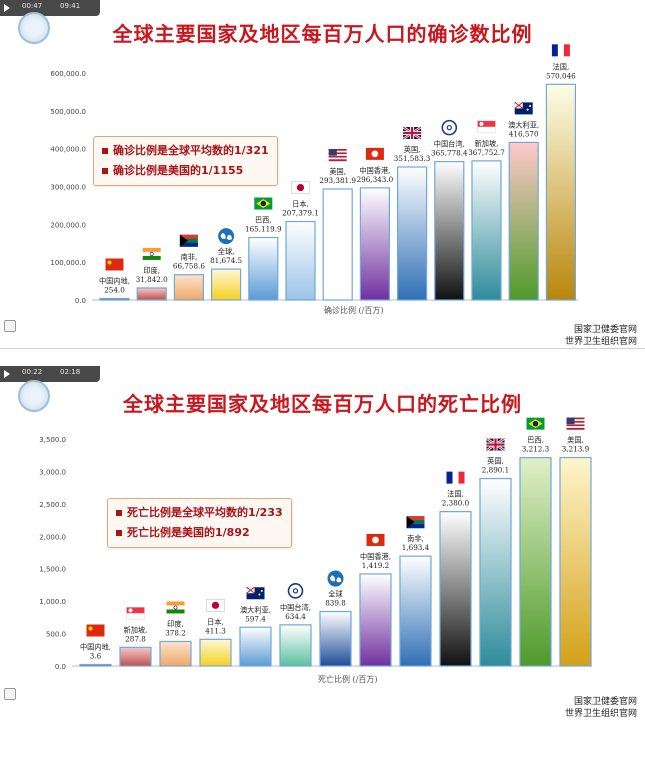 The width and height of the screenshot is (645, 762). I want to click on flag-fr-icon, so click(455, 477).